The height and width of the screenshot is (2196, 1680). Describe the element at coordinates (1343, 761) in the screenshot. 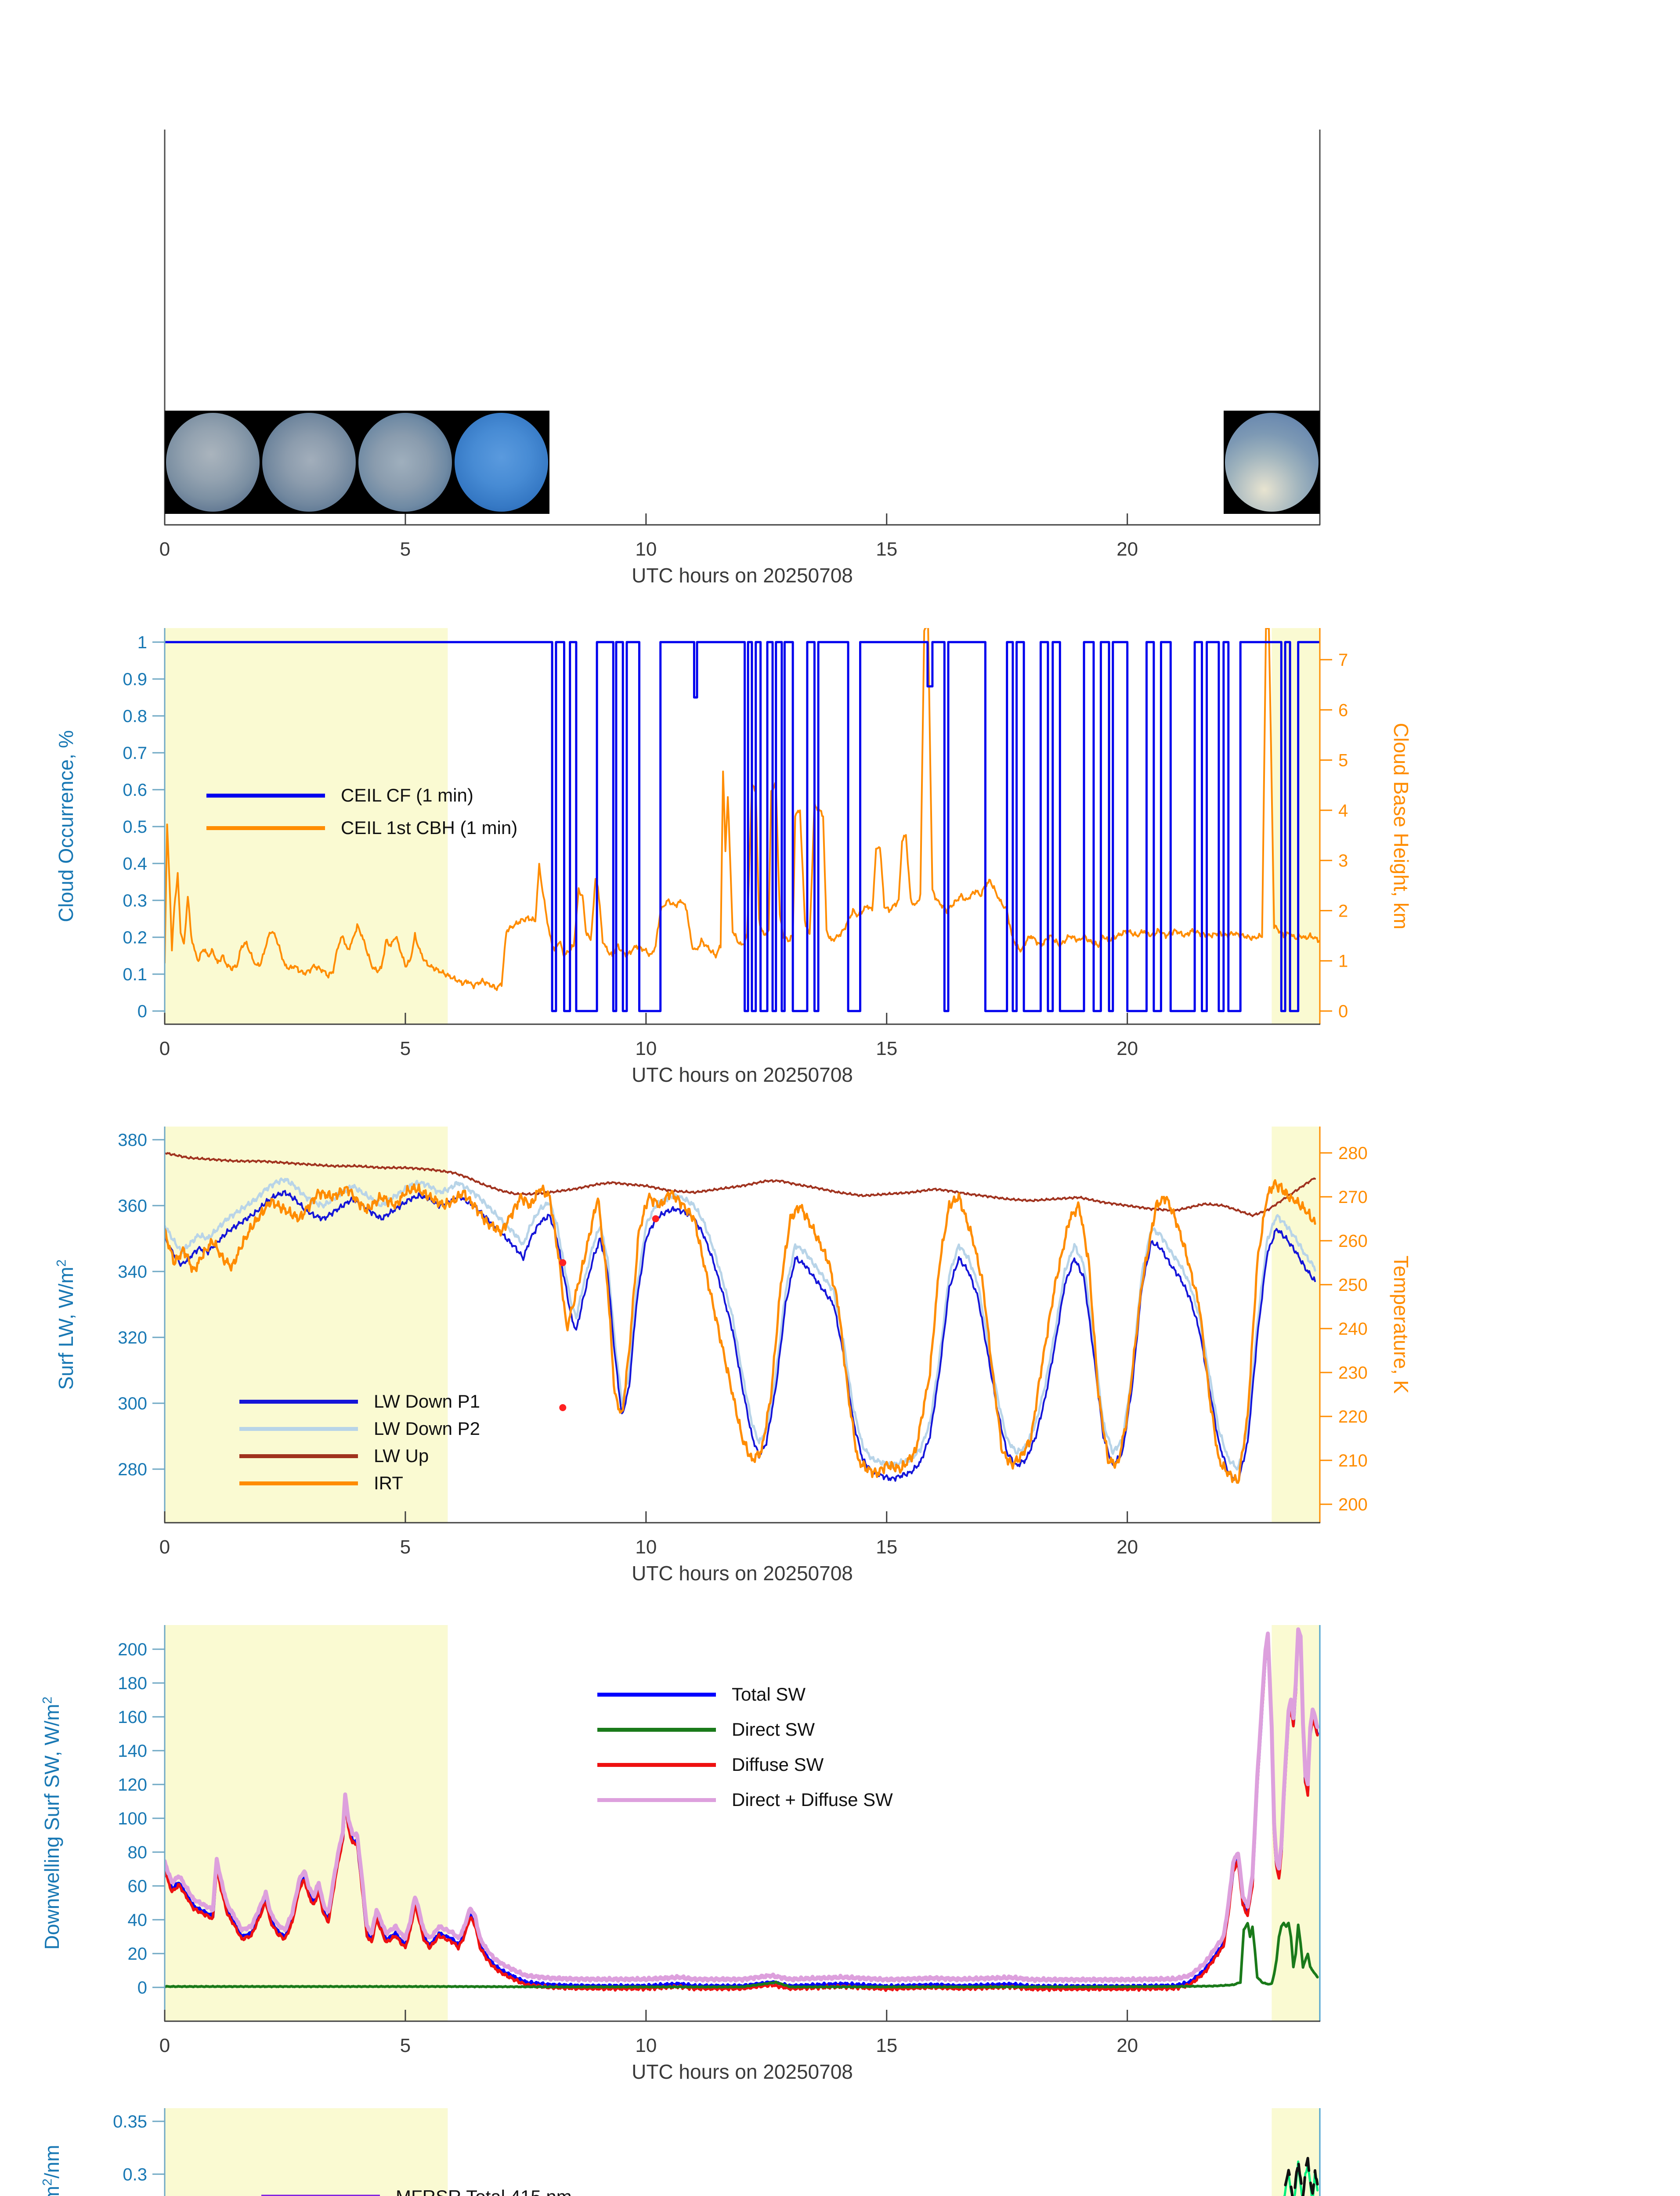

I see `y-tick-label-right: 5` at that location.